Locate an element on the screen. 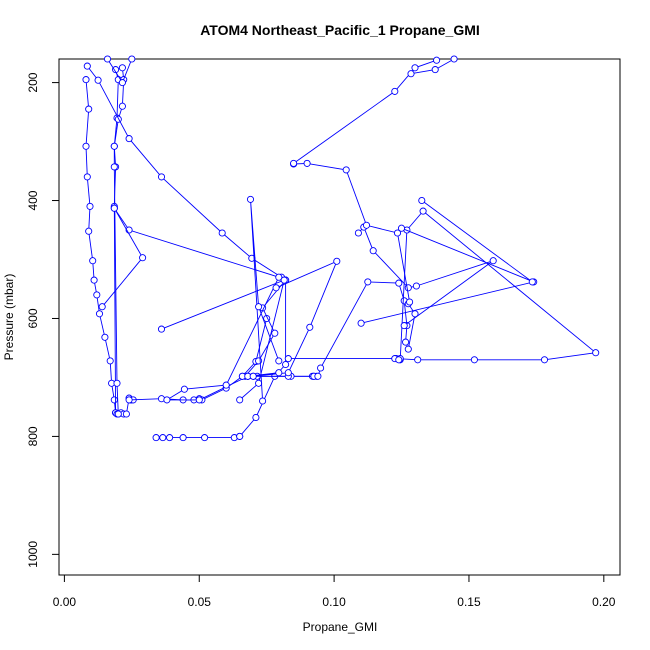 Image resolution: width=650 pixels, height=650 pixels. y-tick-label: 400 is located at coordinates (33, 200).